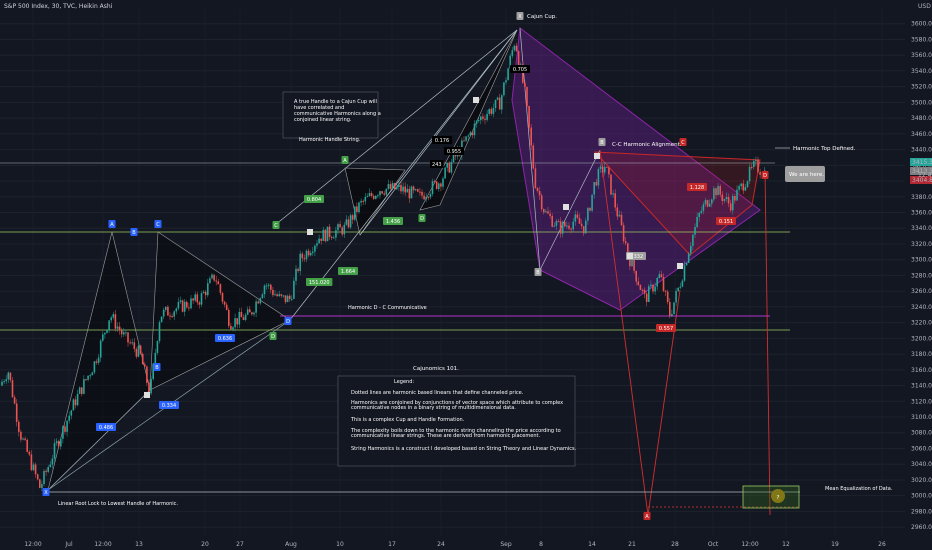  What do you see at coordinates (348, 271) in the screenshot?
I see `ratio-1664-bg` at bounding box center [348, 271].